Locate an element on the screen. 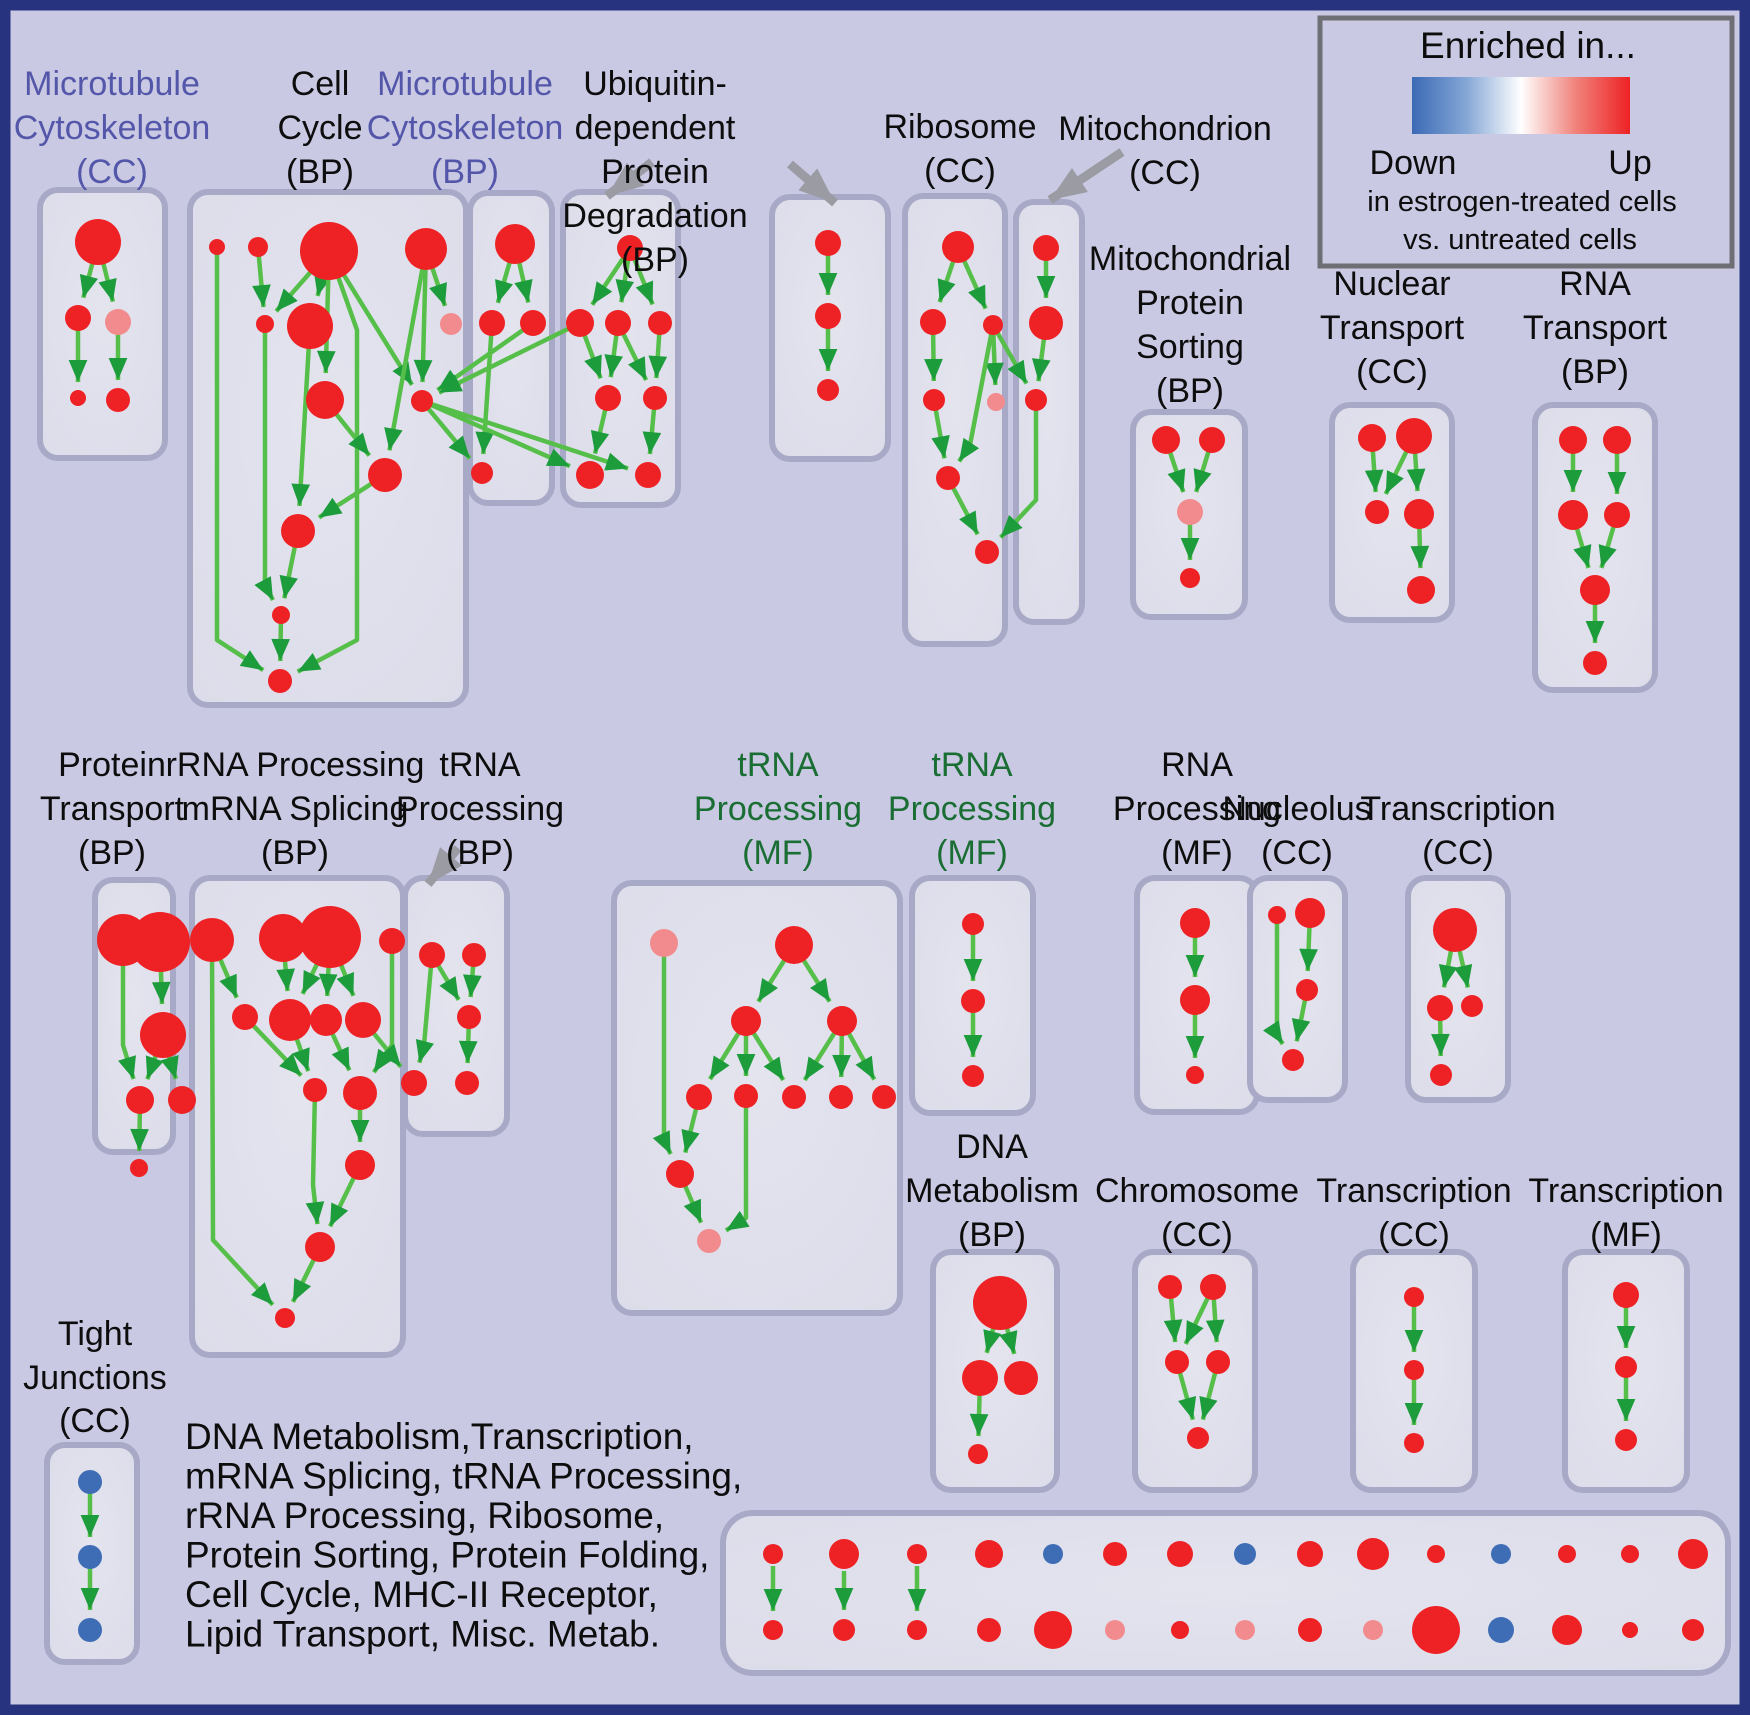 The width and height of the screenshot is (1750, 1715). cluster-label-rna-transport: (BP) is located at coordinates (1595, 372).